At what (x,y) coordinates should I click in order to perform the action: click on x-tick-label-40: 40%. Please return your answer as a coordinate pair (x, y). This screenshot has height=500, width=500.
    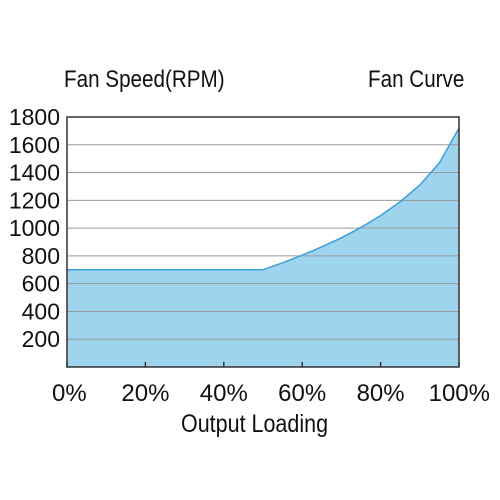
    Looking at the image, I should click on (224, 393).